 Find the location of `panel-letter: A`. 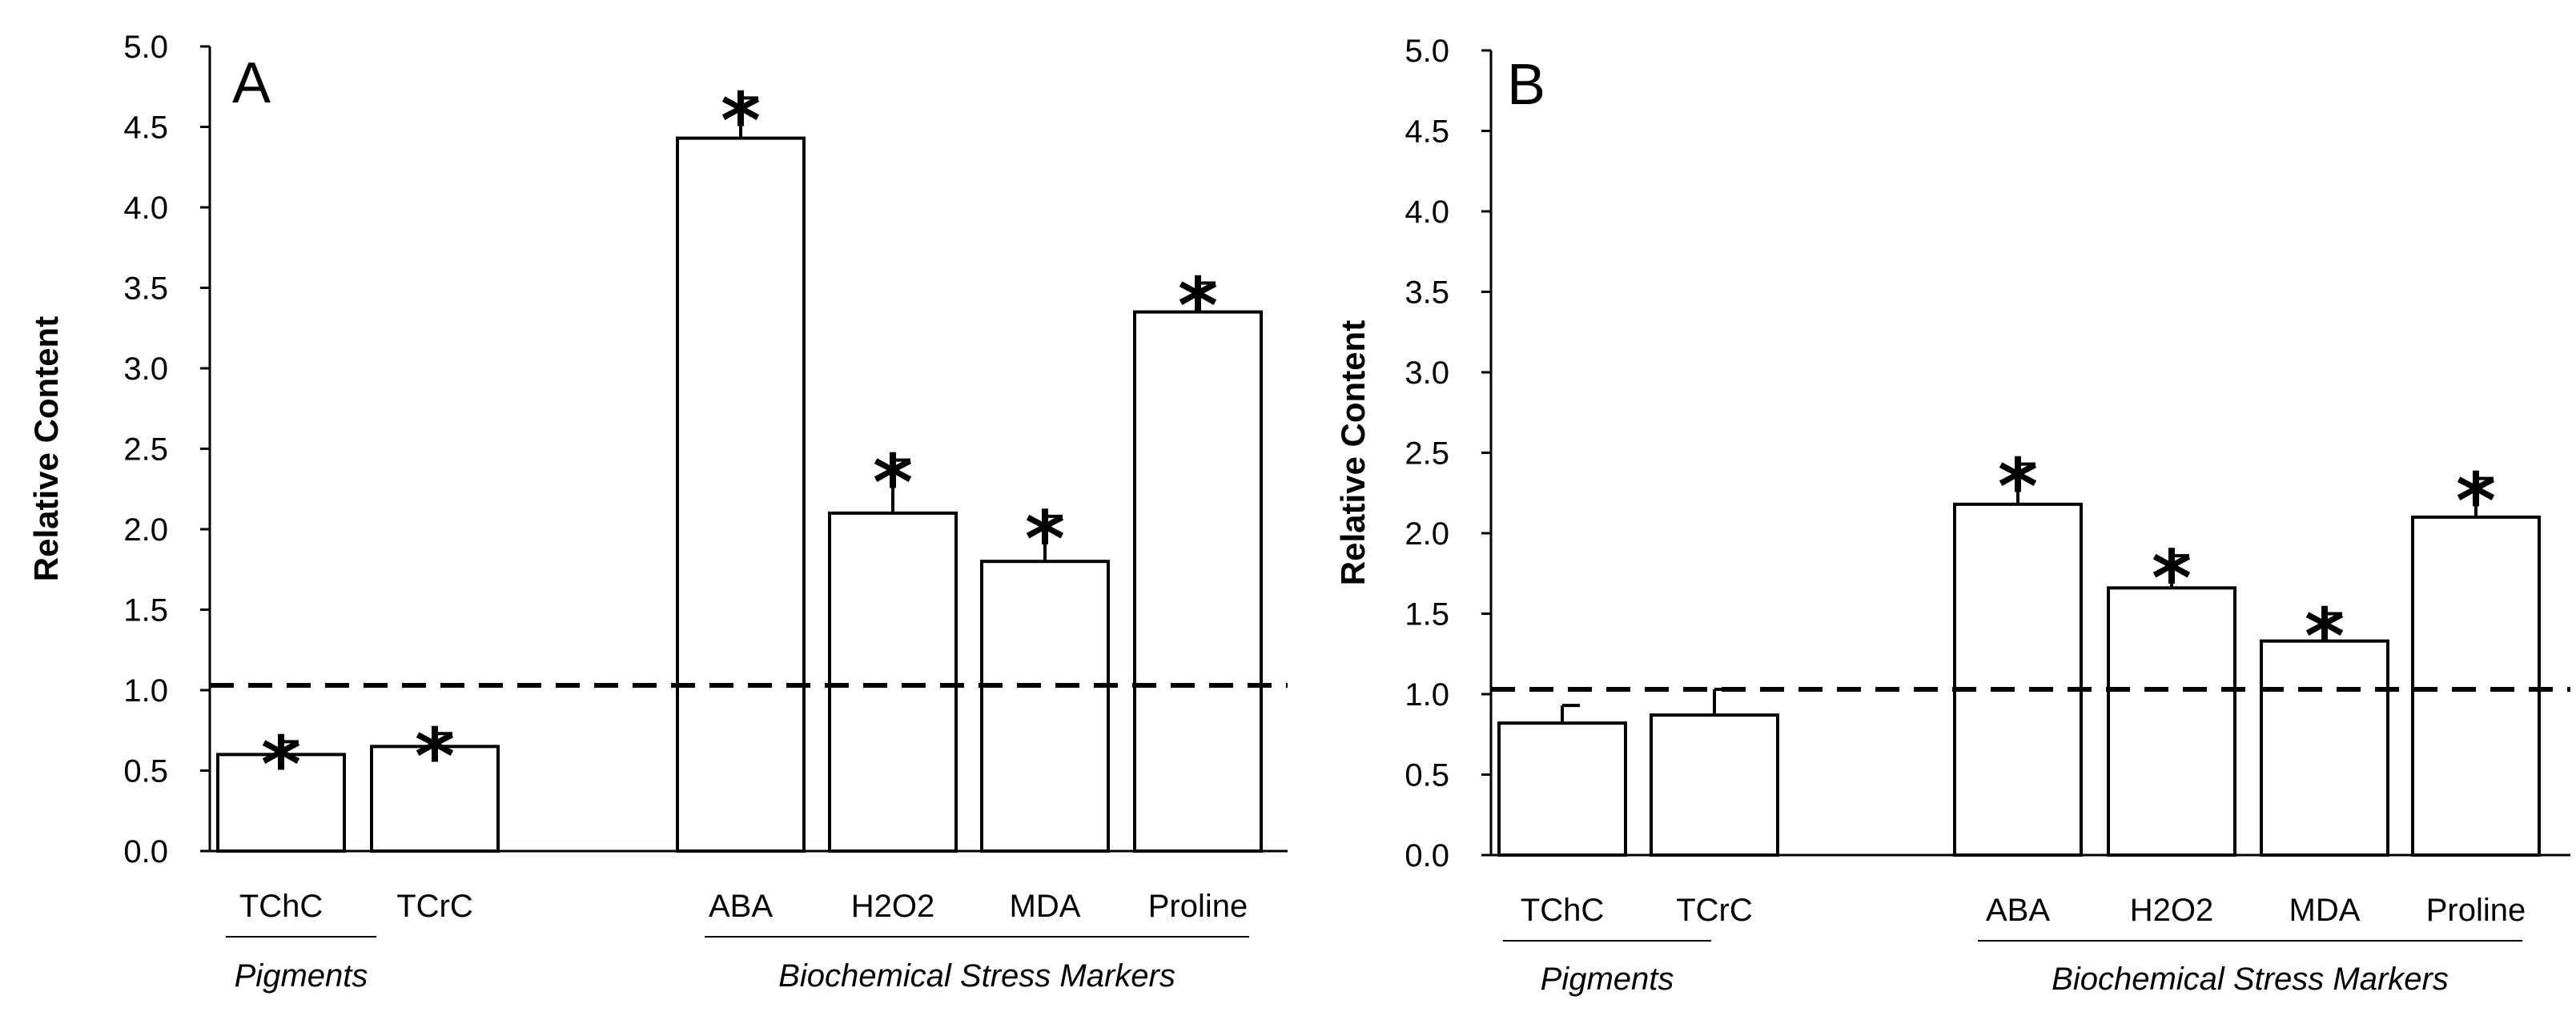

panel-letter: A is located at coordinates (251, 83).